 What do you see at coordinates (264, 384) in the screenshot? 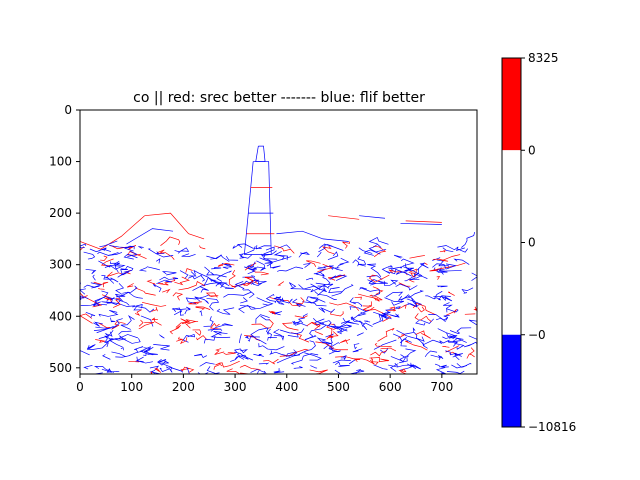
I see `x-axis: 0 100 200 300 400 500 600 700` at bounding box center [264, 384].